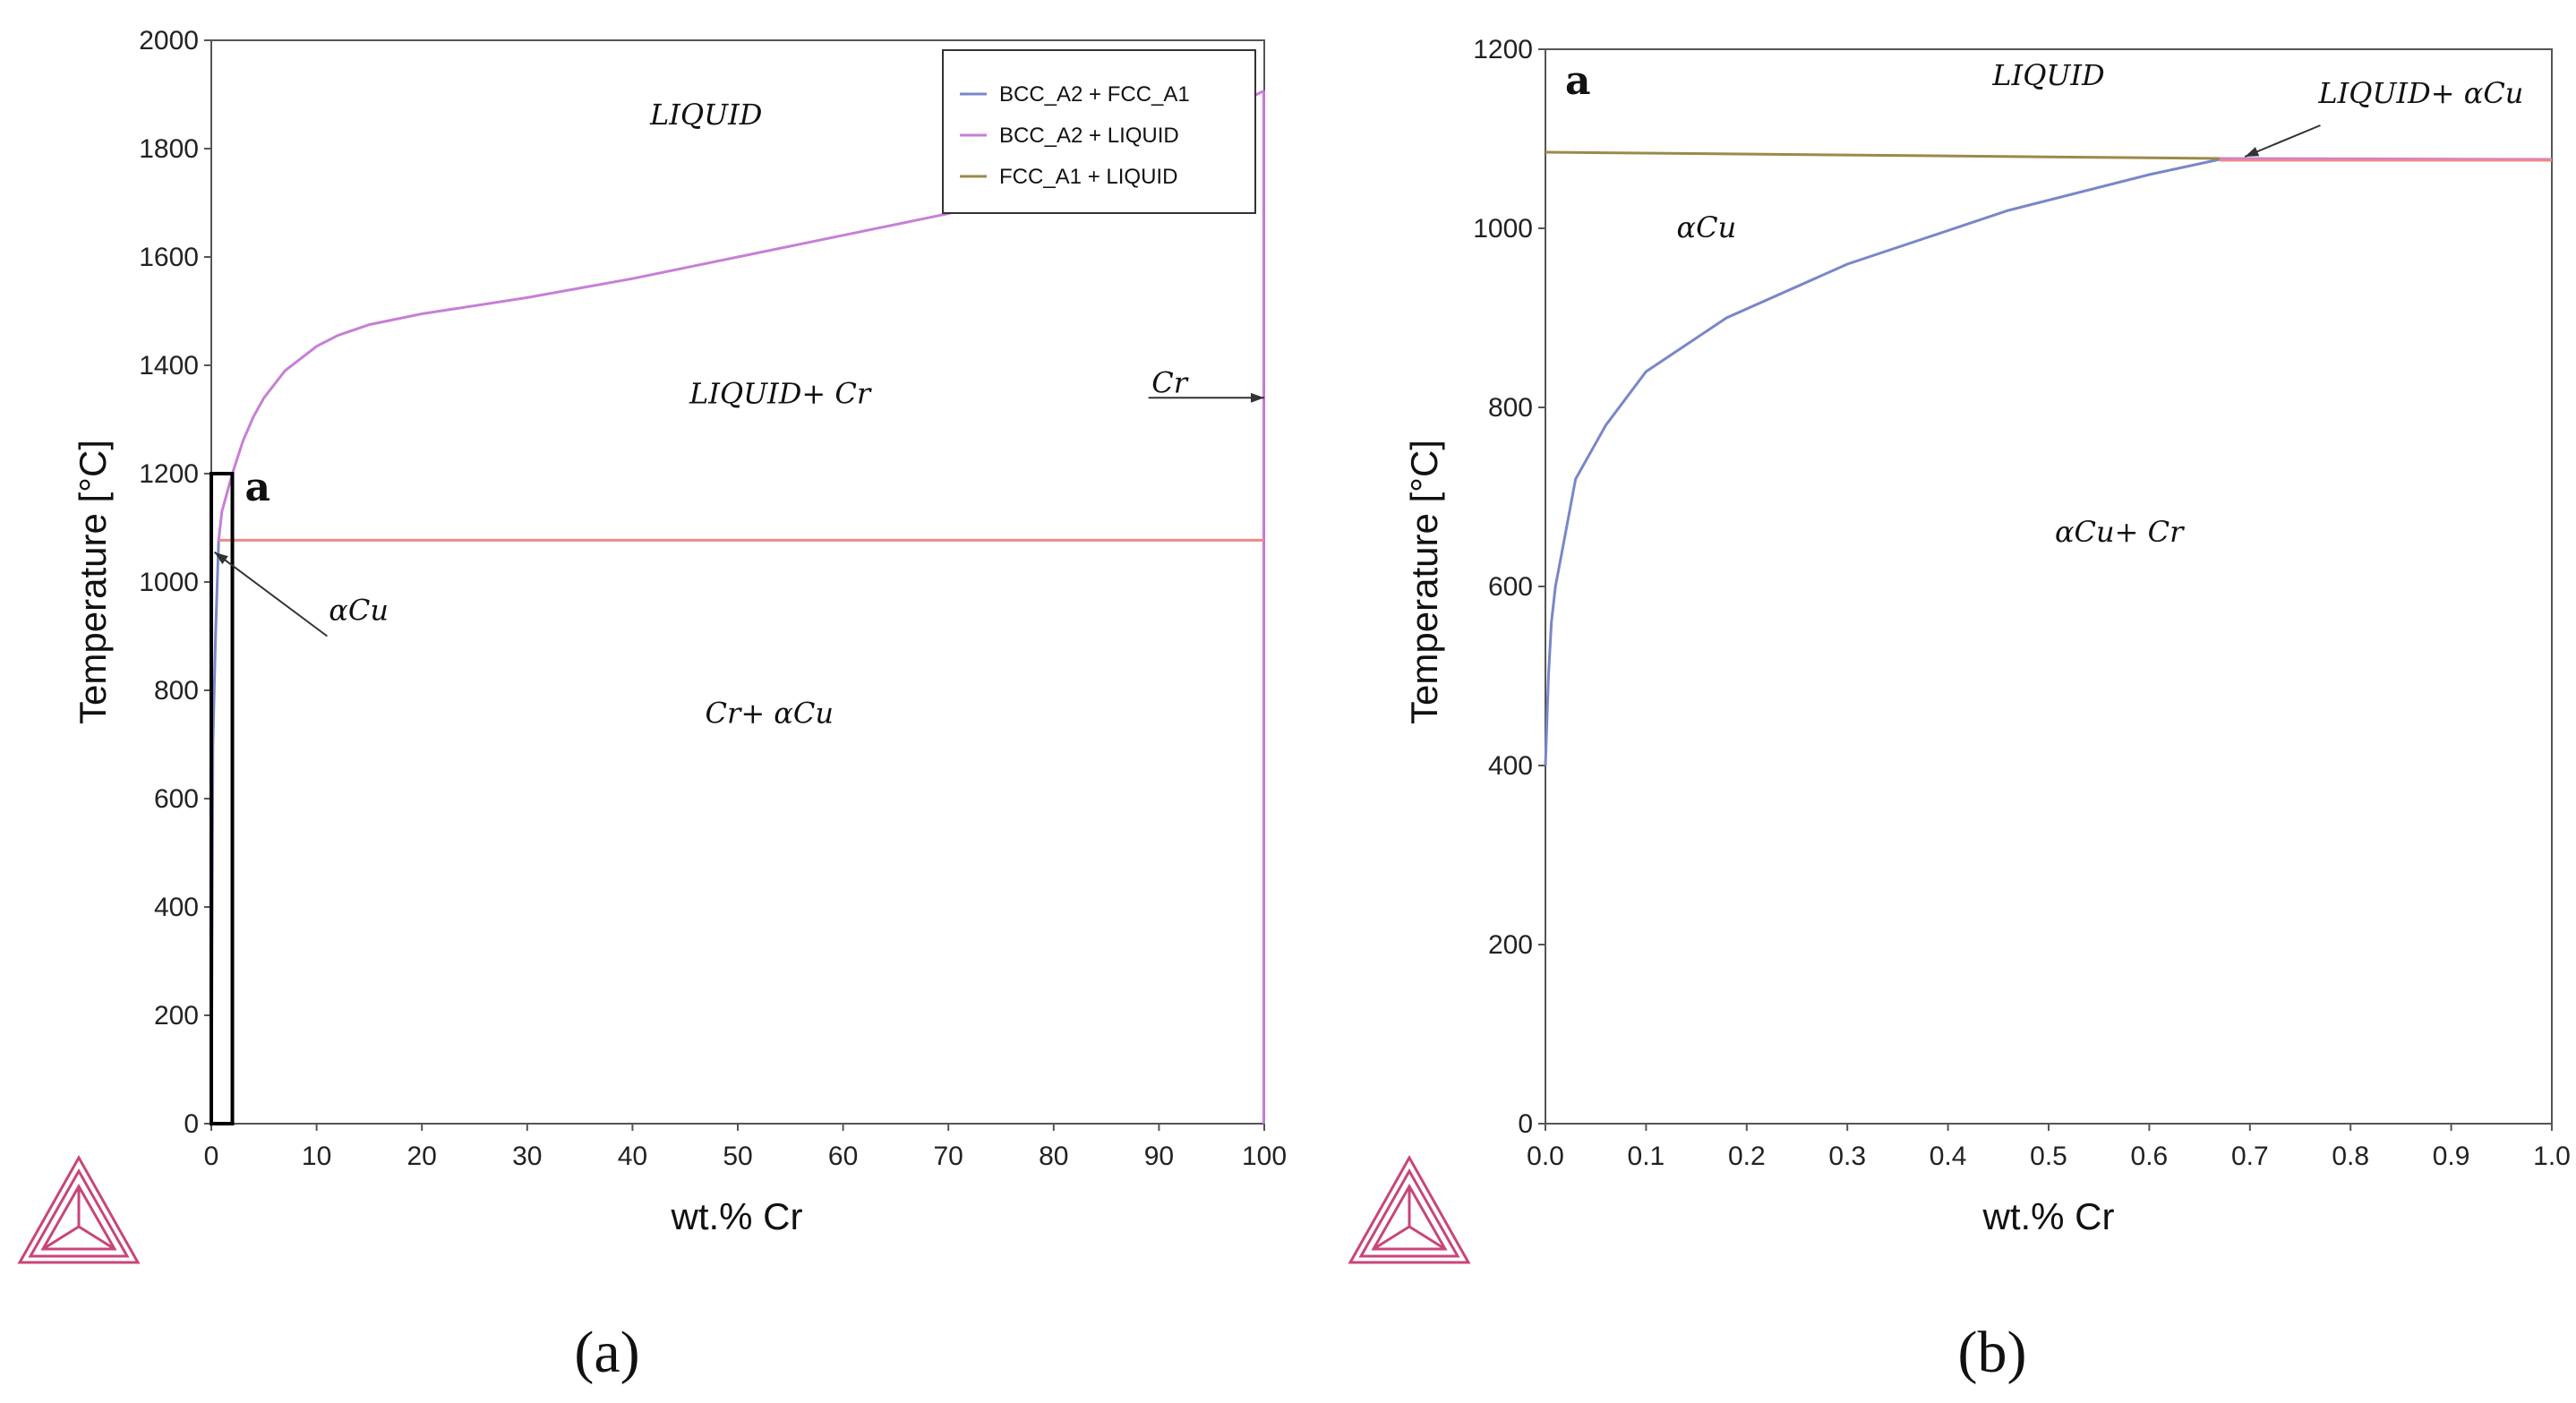  What do you see at coordinates (2350, 1156) in the screenshot?
I see `b-xtick-label: 0.8` at bounding box center [2350, 1156].